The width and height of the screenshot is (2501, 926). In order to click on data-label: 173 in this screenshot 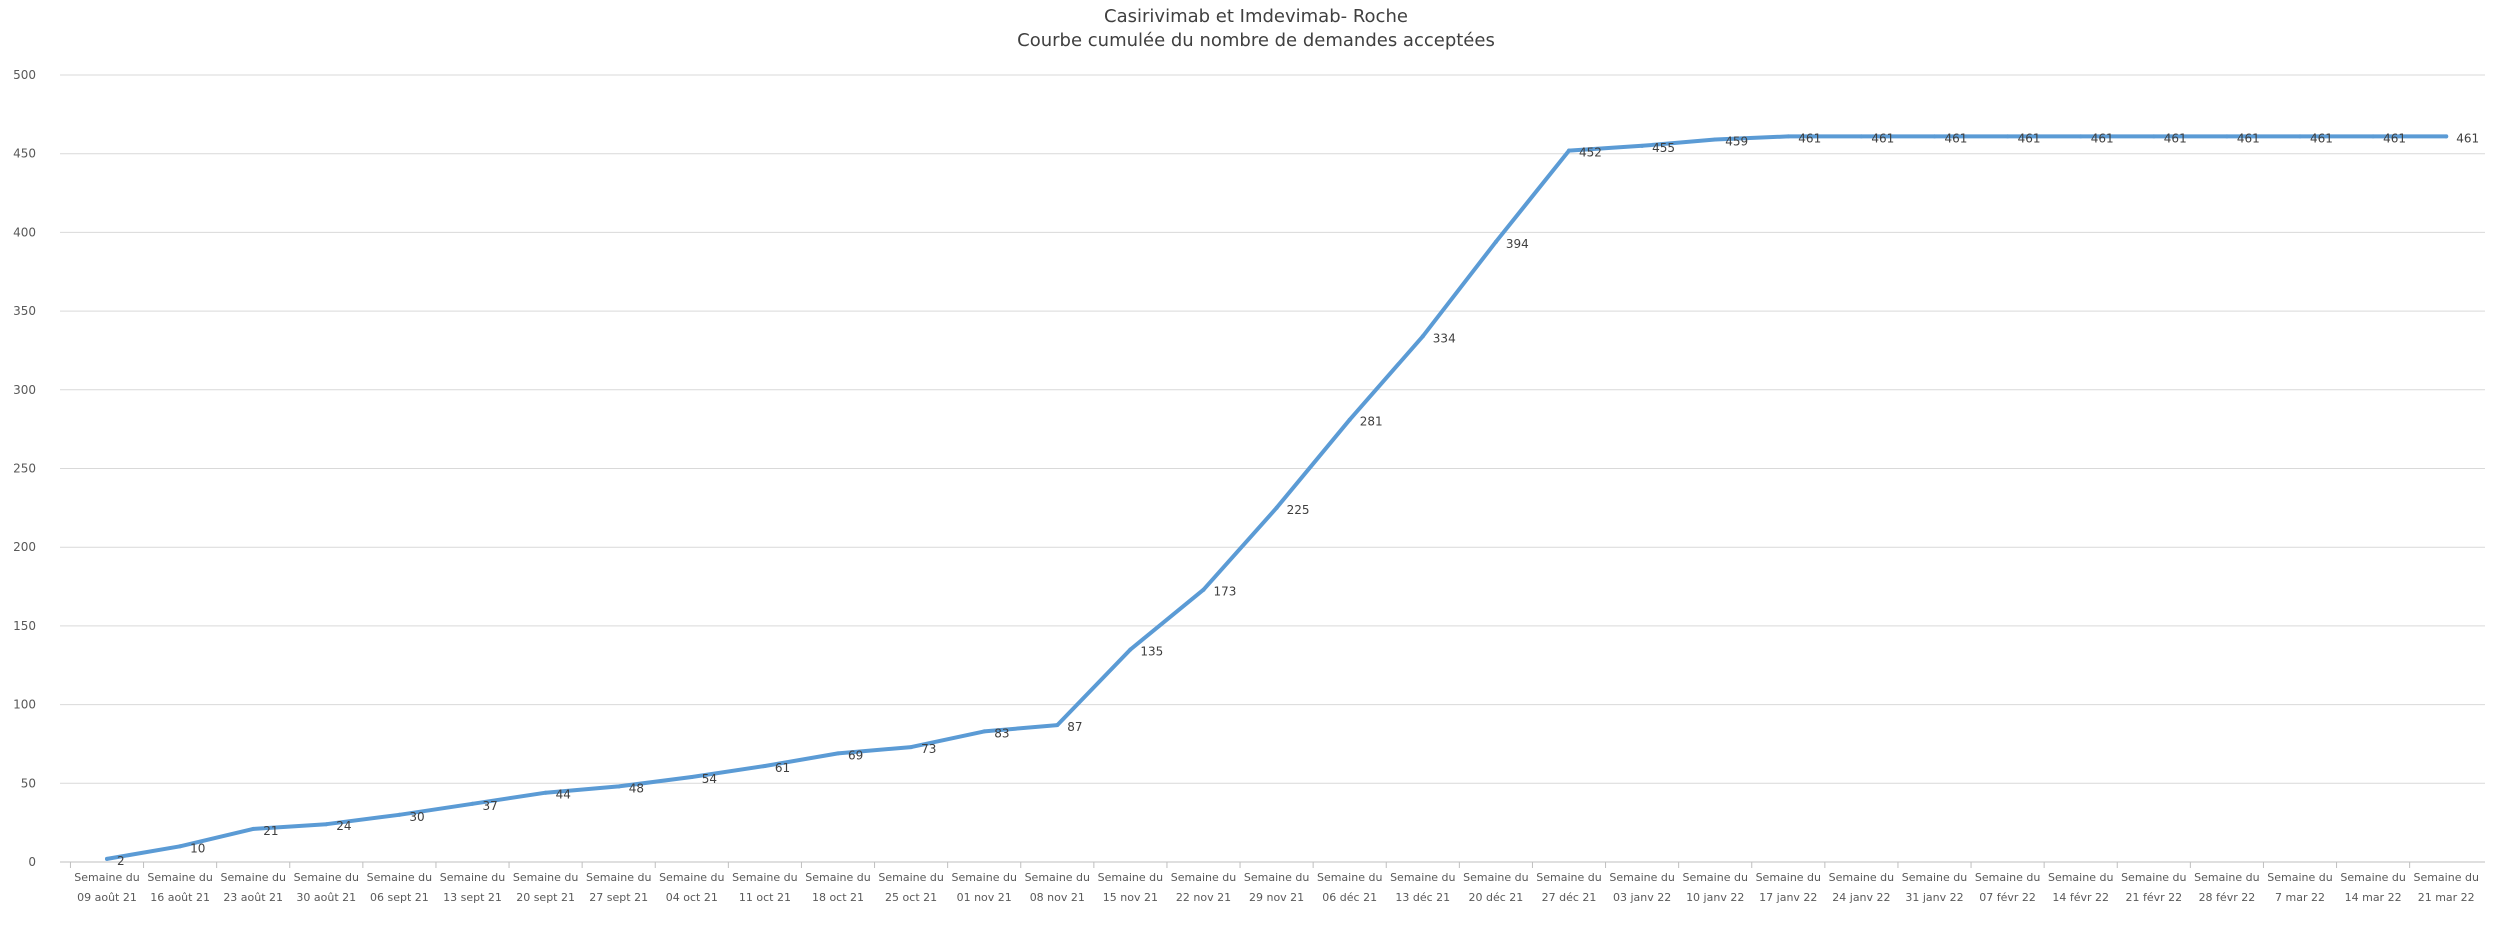, I will do `click(1225, 592)`.